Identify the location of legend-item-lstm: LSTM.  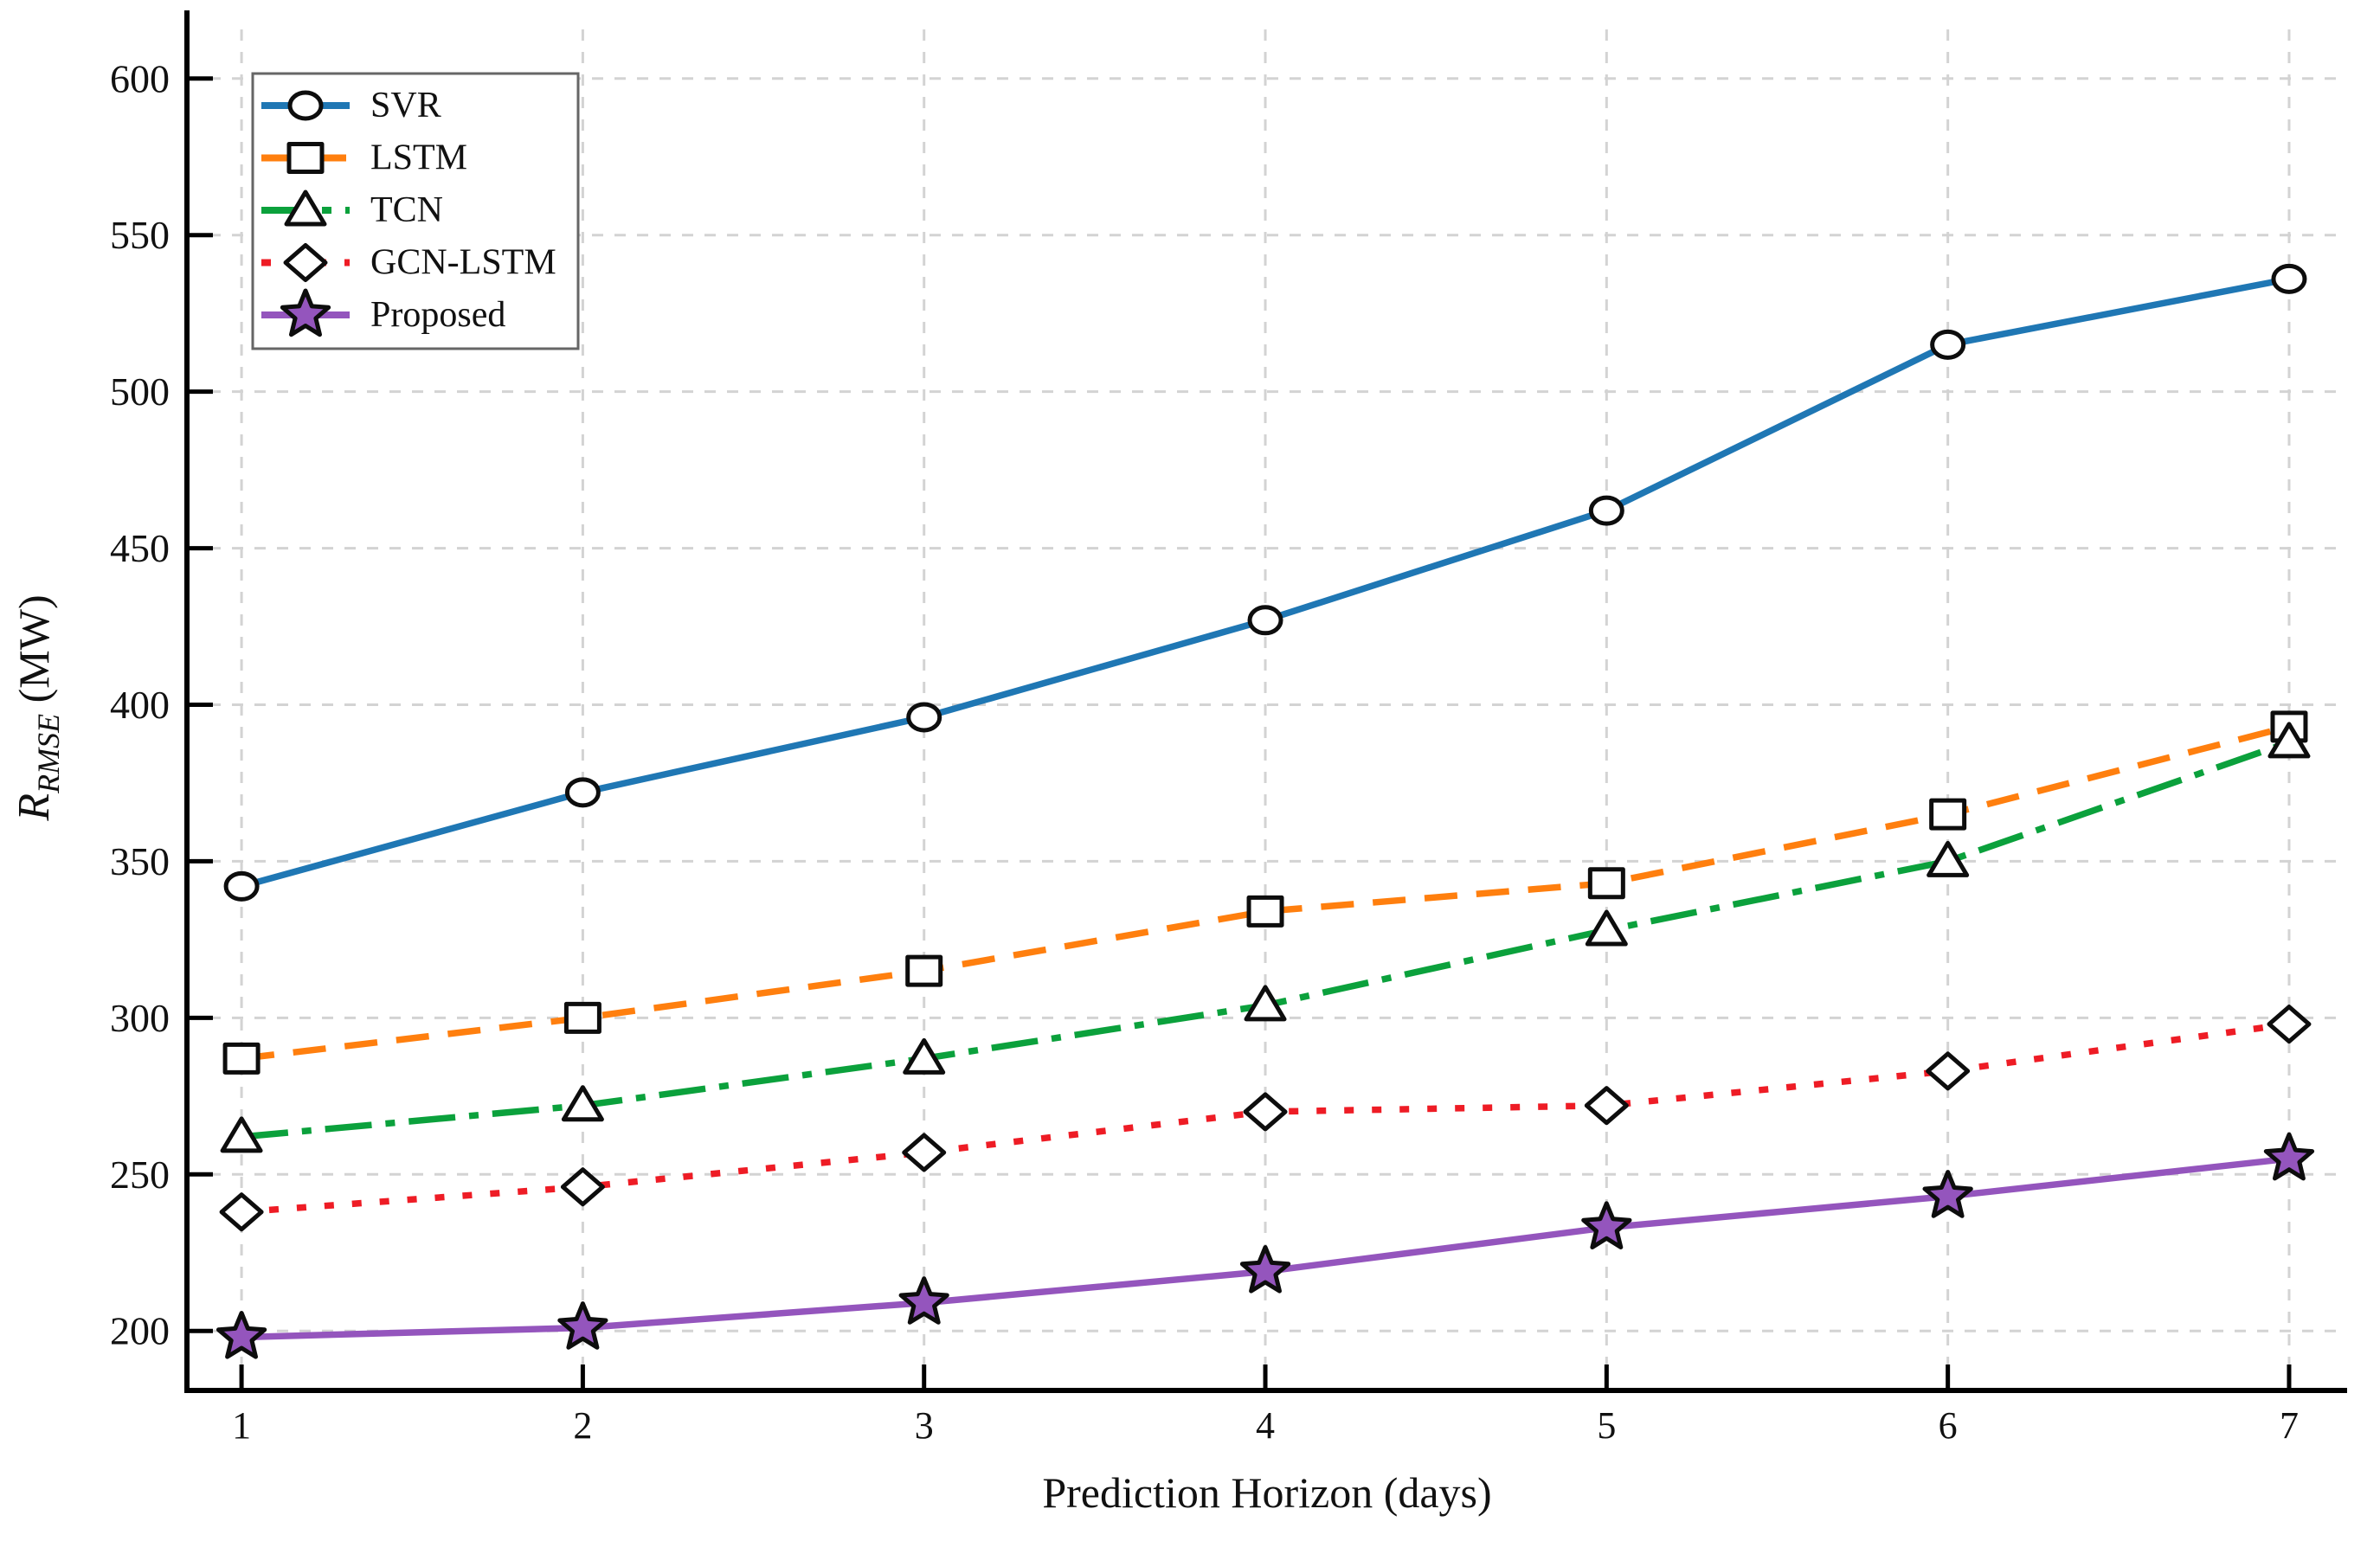
(364, 158).